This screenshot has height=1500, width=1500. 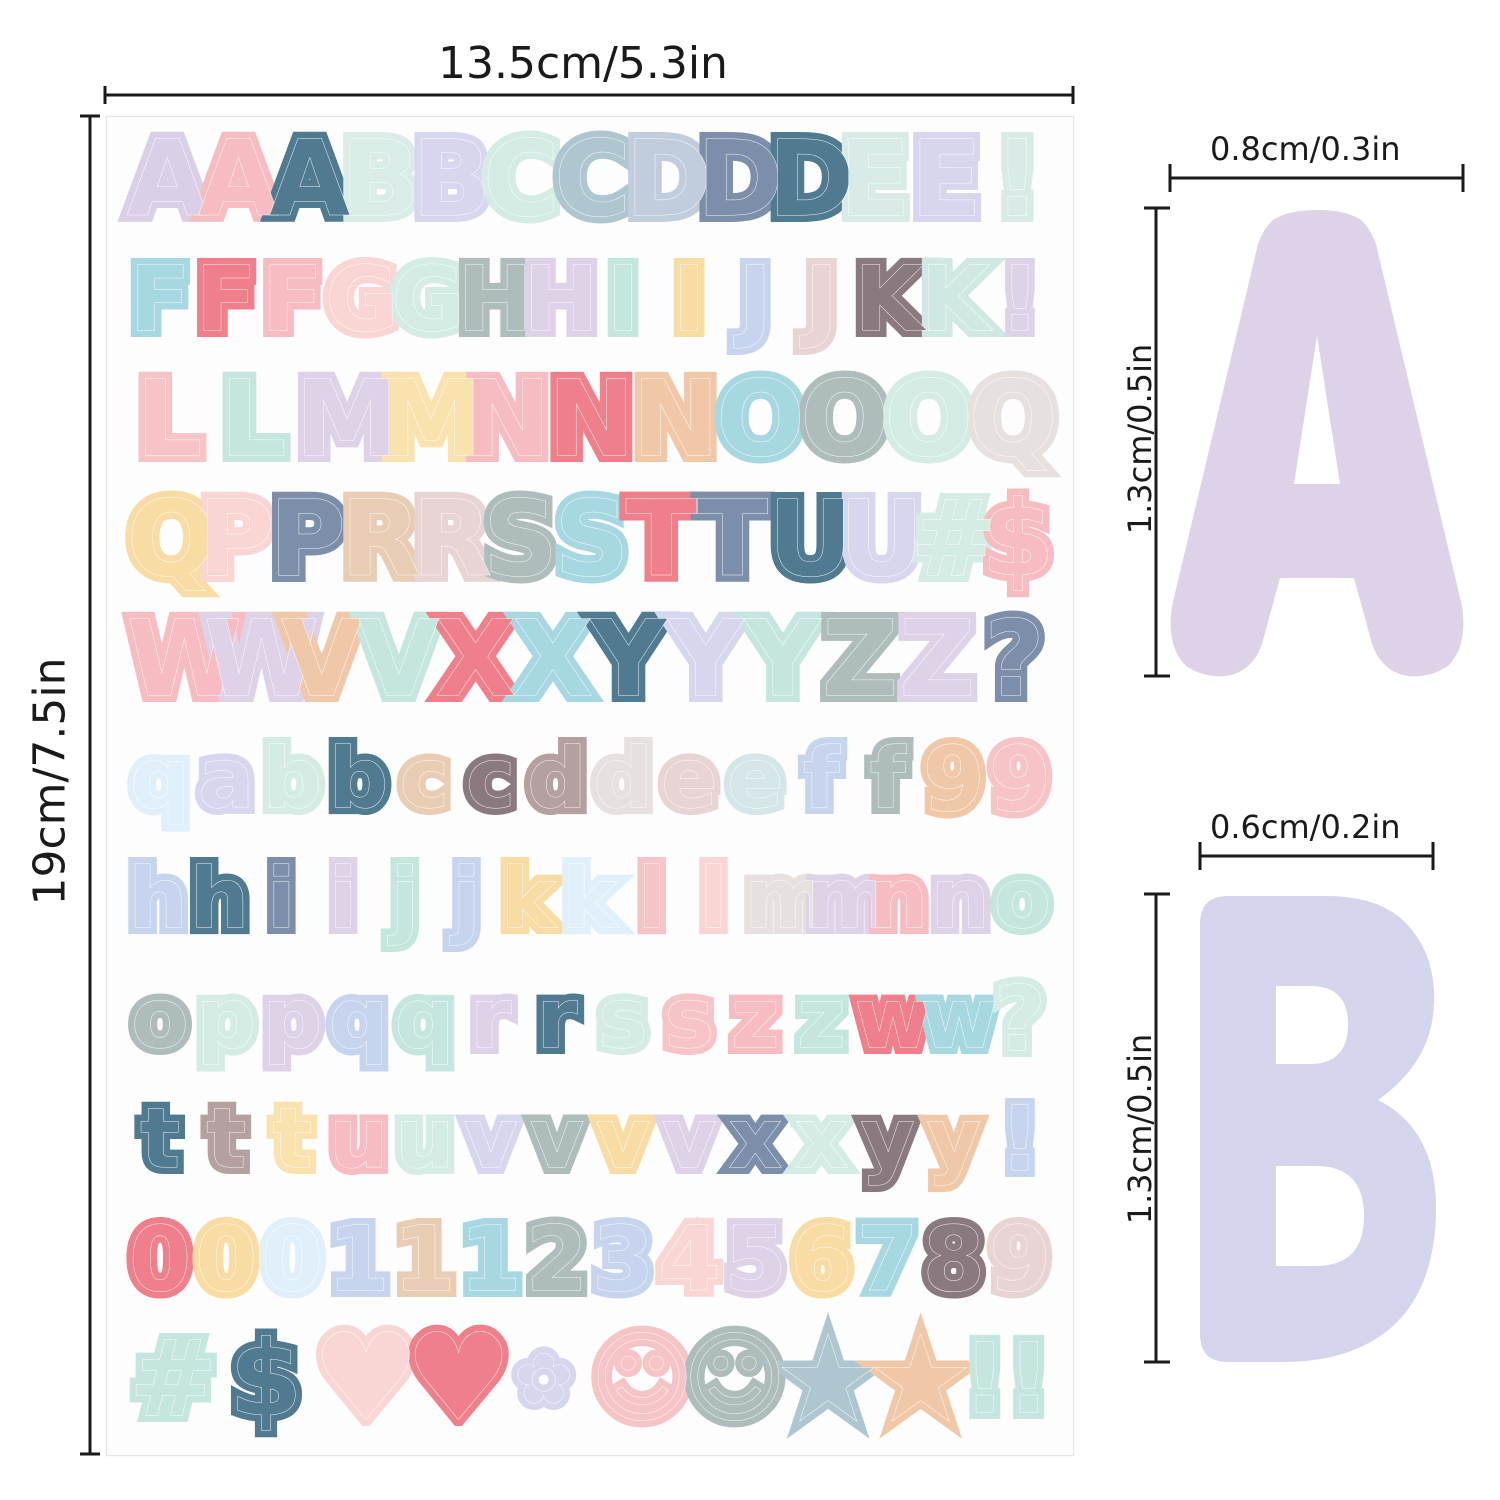 I want to click on letter-b-width-line, so click(x=1316, y=856).